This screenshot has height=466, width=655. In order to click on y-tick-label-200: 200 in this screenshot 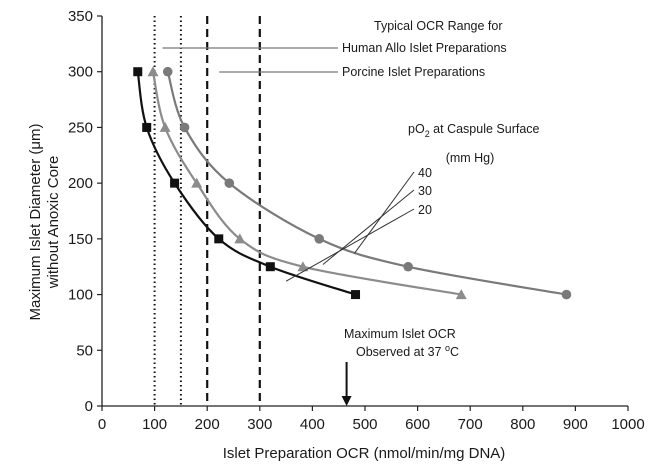, I will do `click(80, 183)`.